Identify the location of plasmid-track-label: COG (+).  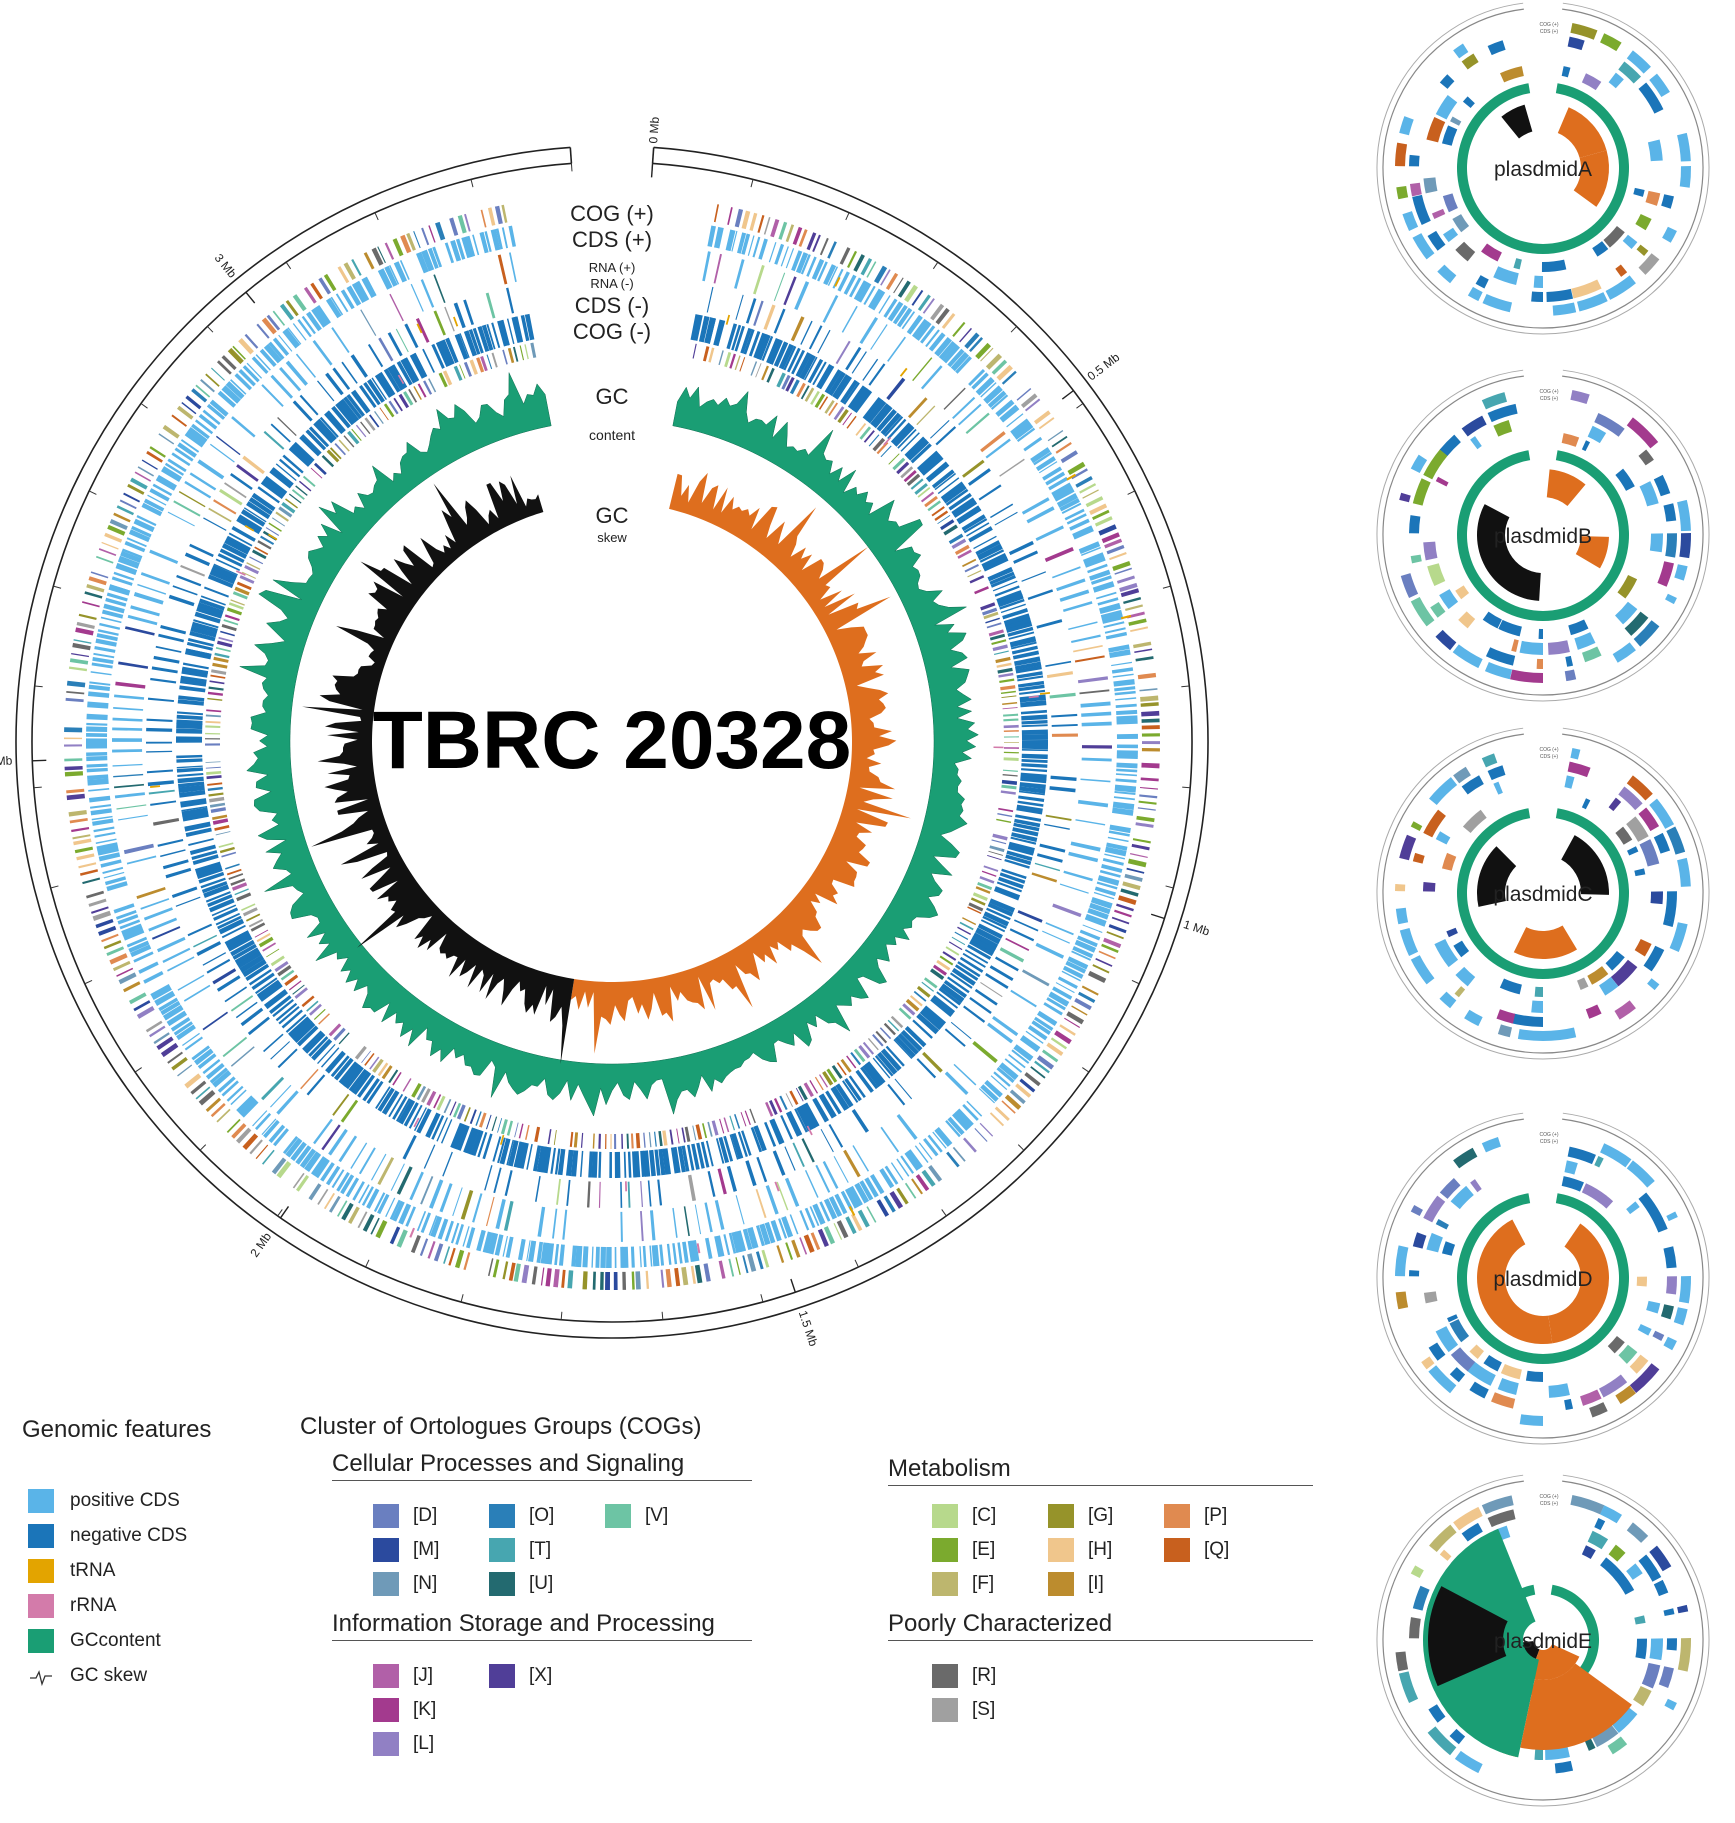
(1548, 392).